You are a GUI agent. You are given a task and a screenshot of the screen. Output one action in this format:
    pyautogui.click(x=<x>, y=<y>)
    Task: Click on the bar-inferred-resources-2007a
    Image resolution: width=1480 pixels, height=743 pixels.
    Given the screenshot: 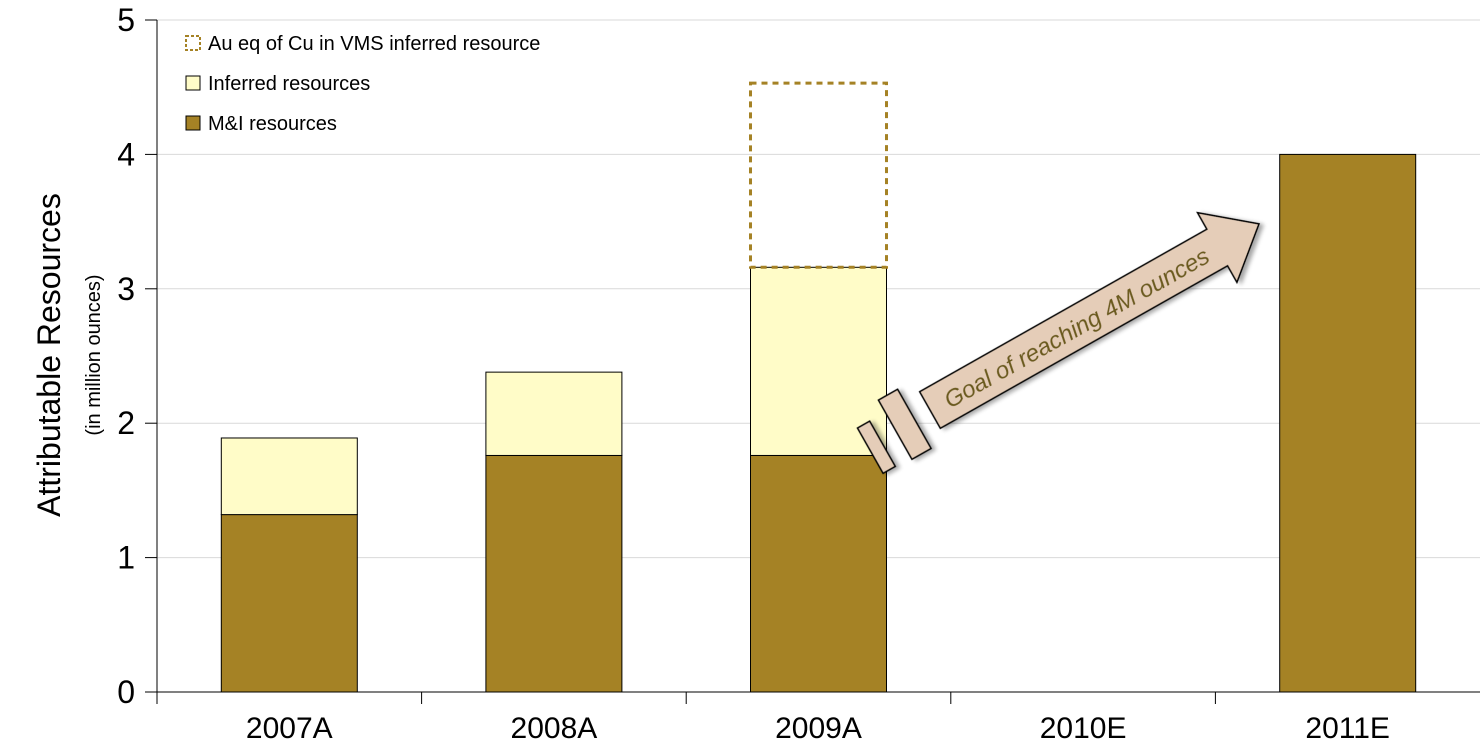 What is the action you would take?
    pyautogui.click(x=289, y=476)
    